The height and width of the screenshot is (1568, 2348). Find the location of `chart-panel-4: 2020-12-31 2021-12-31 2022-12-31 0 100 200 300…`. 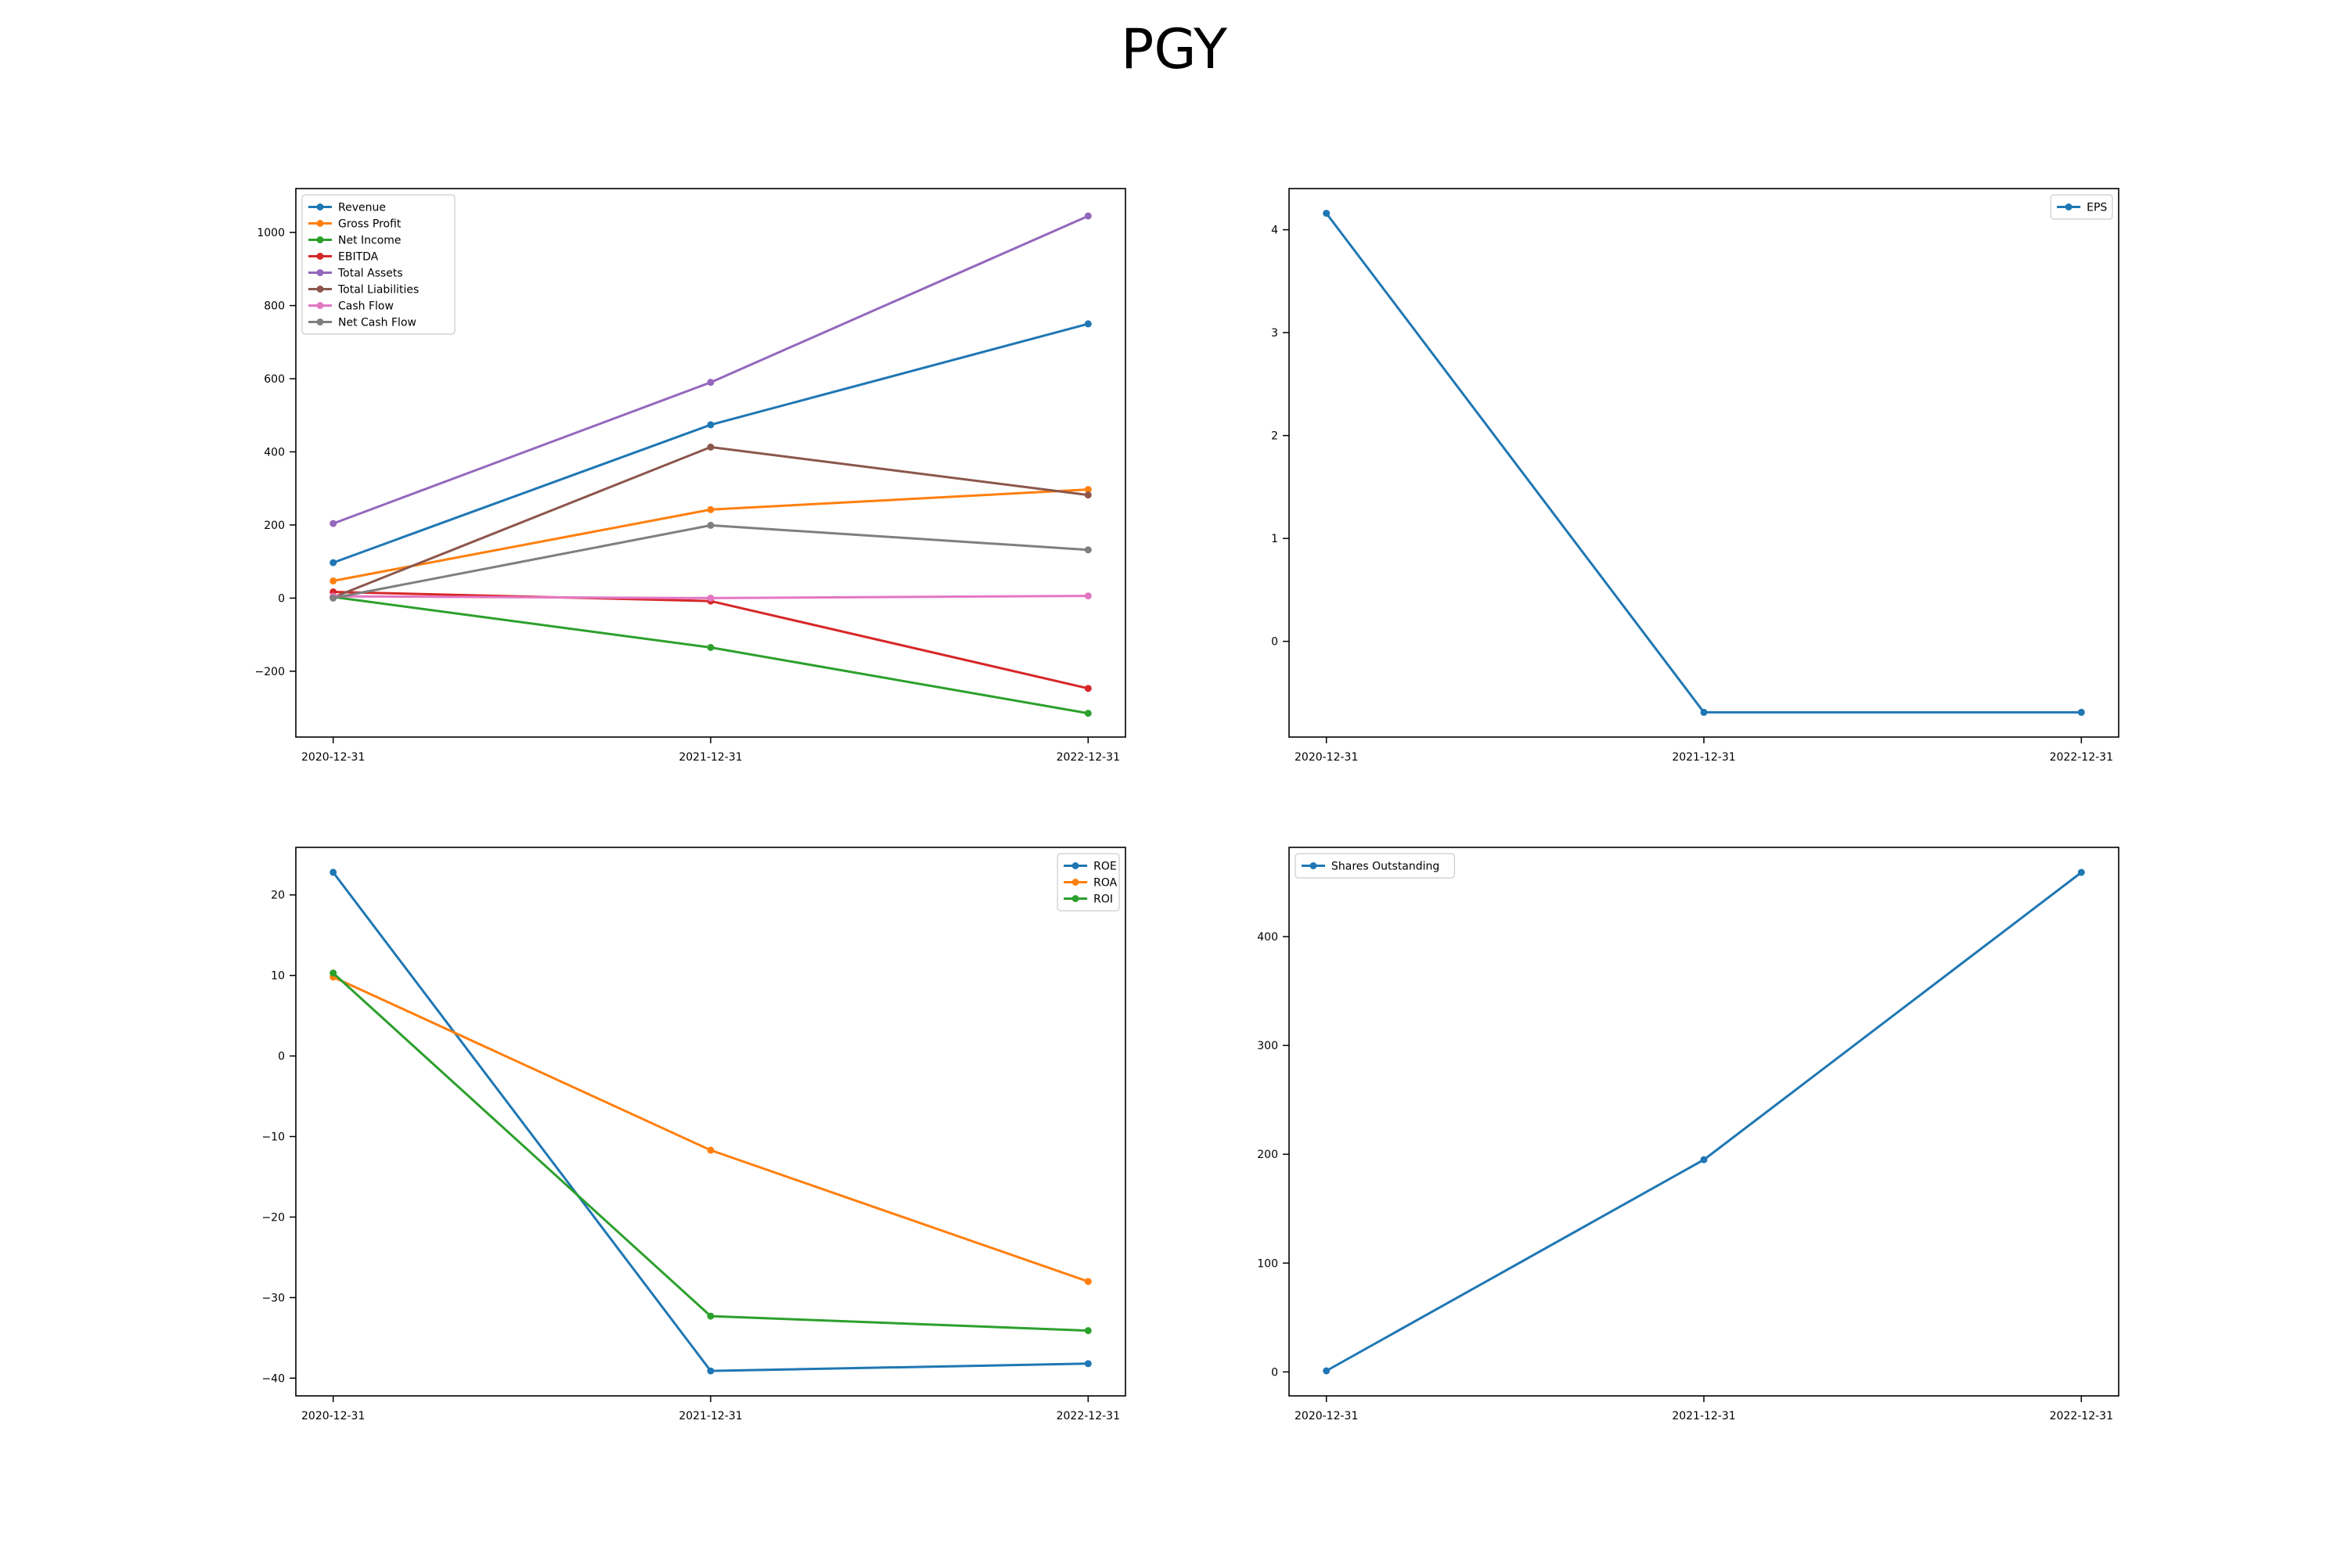

chart-panel-4: 2020-12-31 2021-12-31 2022-12-31 0 100 200 300… is located at coordinates (1688, 1134).